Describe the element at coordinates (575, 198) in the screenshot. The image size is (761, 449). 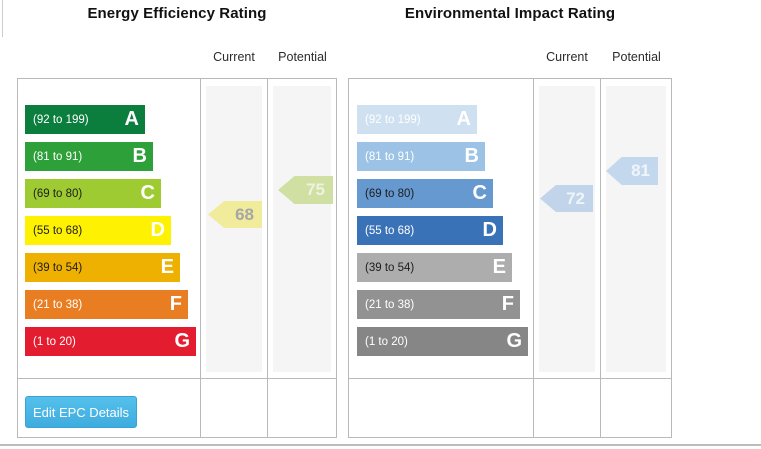
I see `current-rating-value: 72` at that location.